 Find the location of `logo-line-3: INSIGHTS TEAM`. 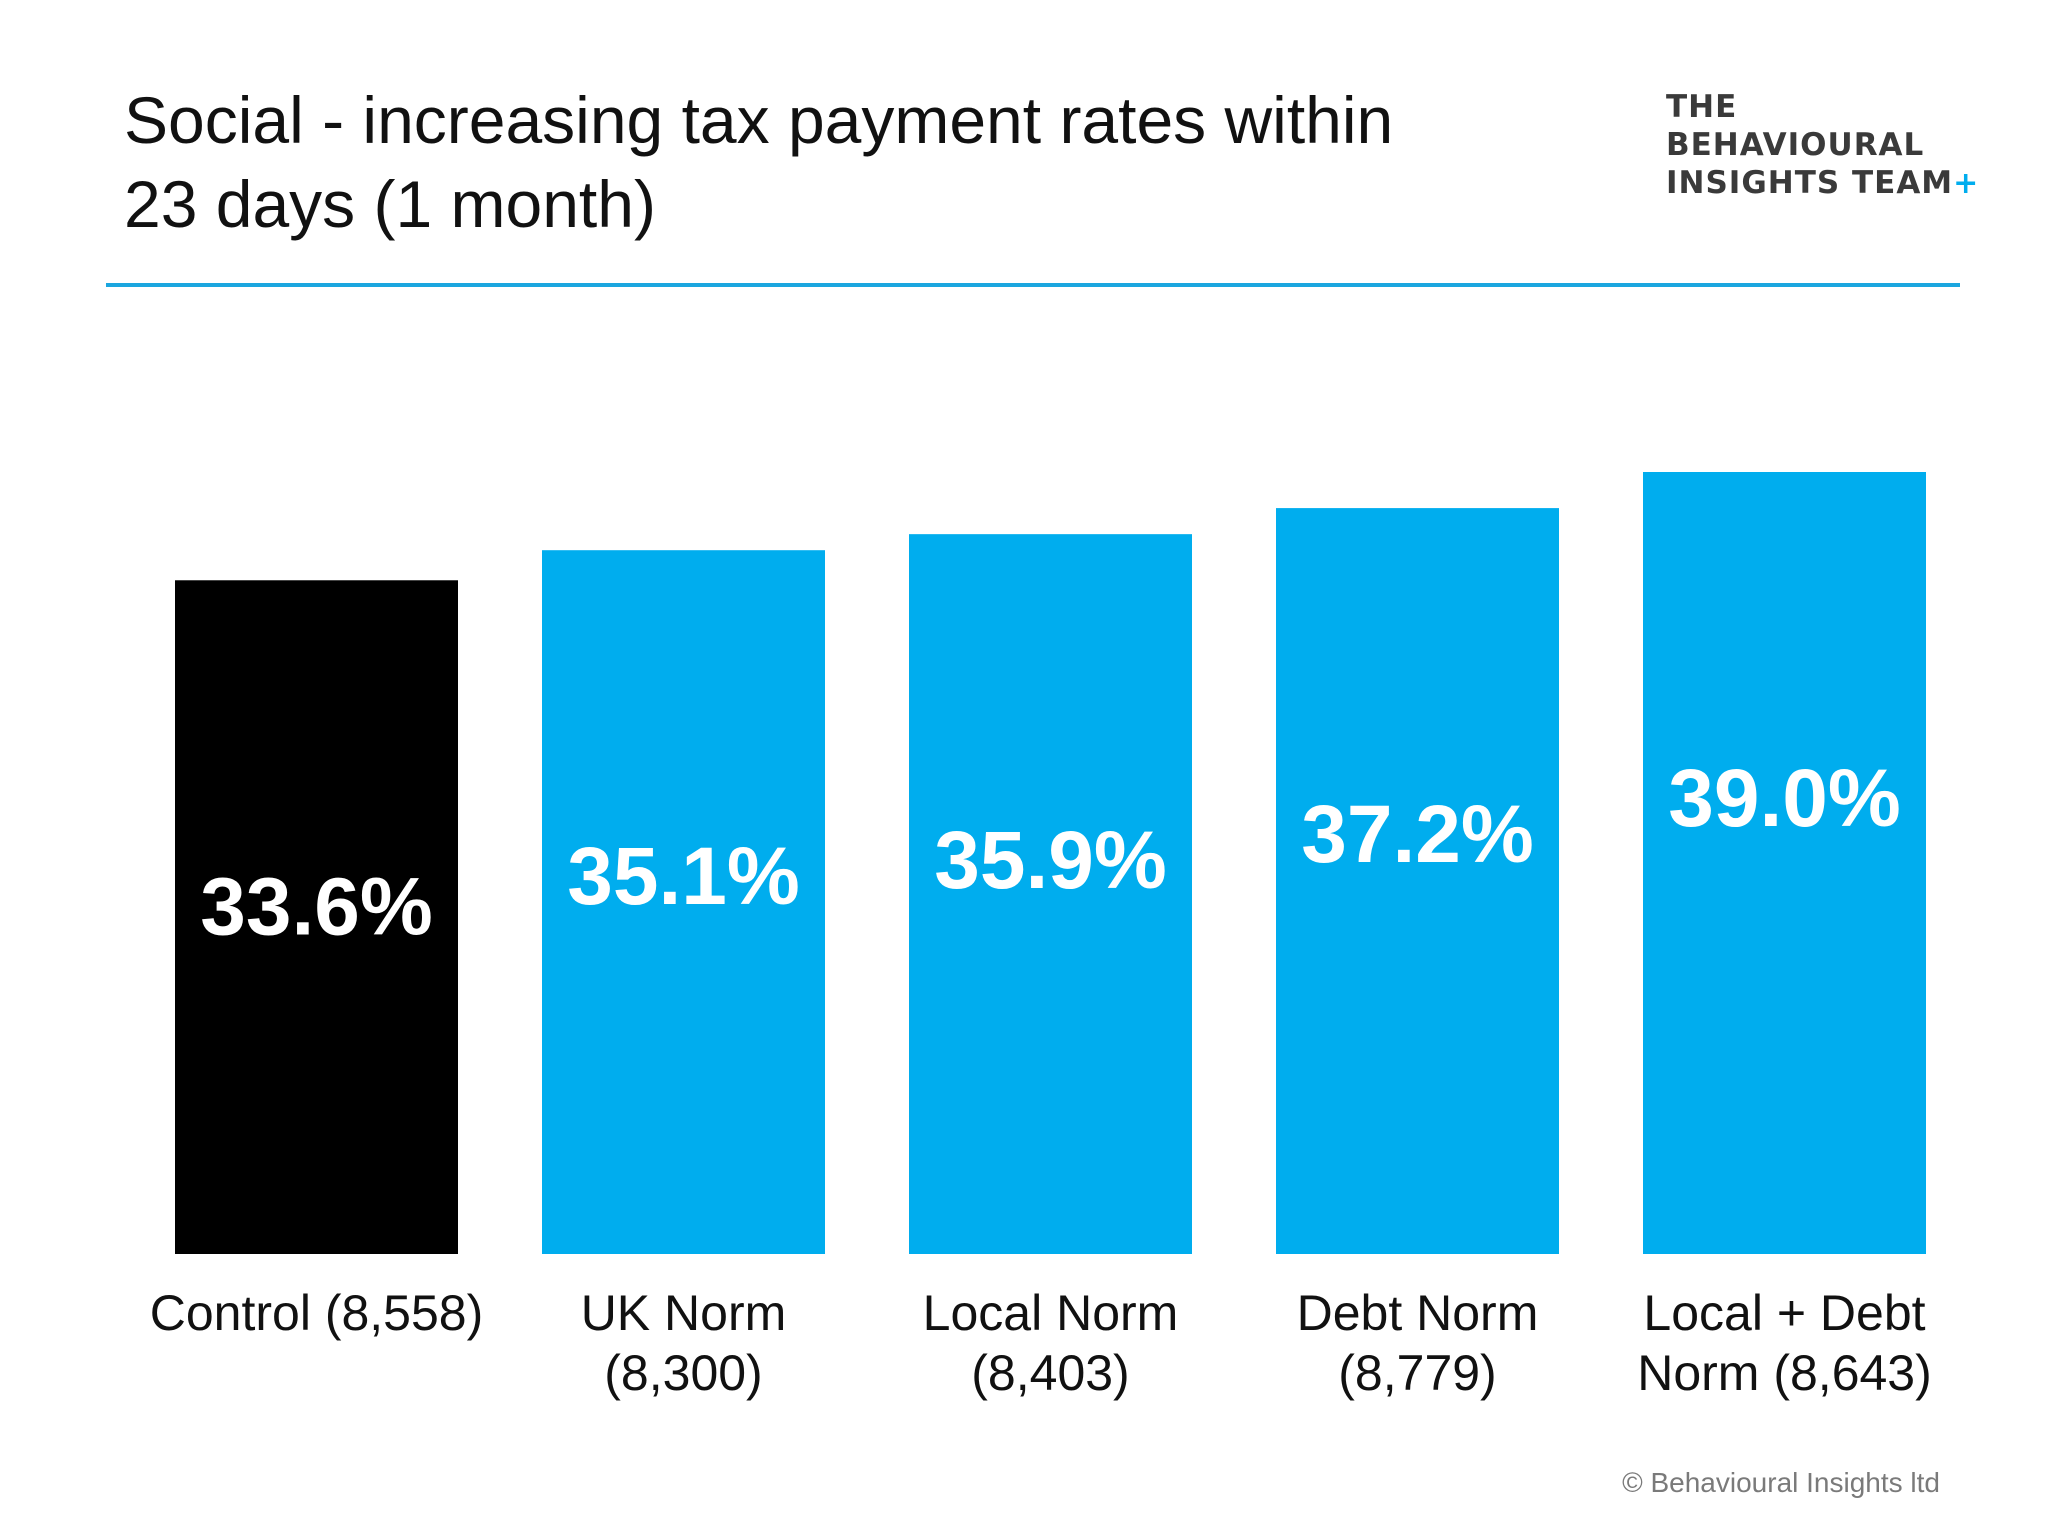

logo-line-3: INSIGHTS TEAM is located at coordinates (1810, 183).